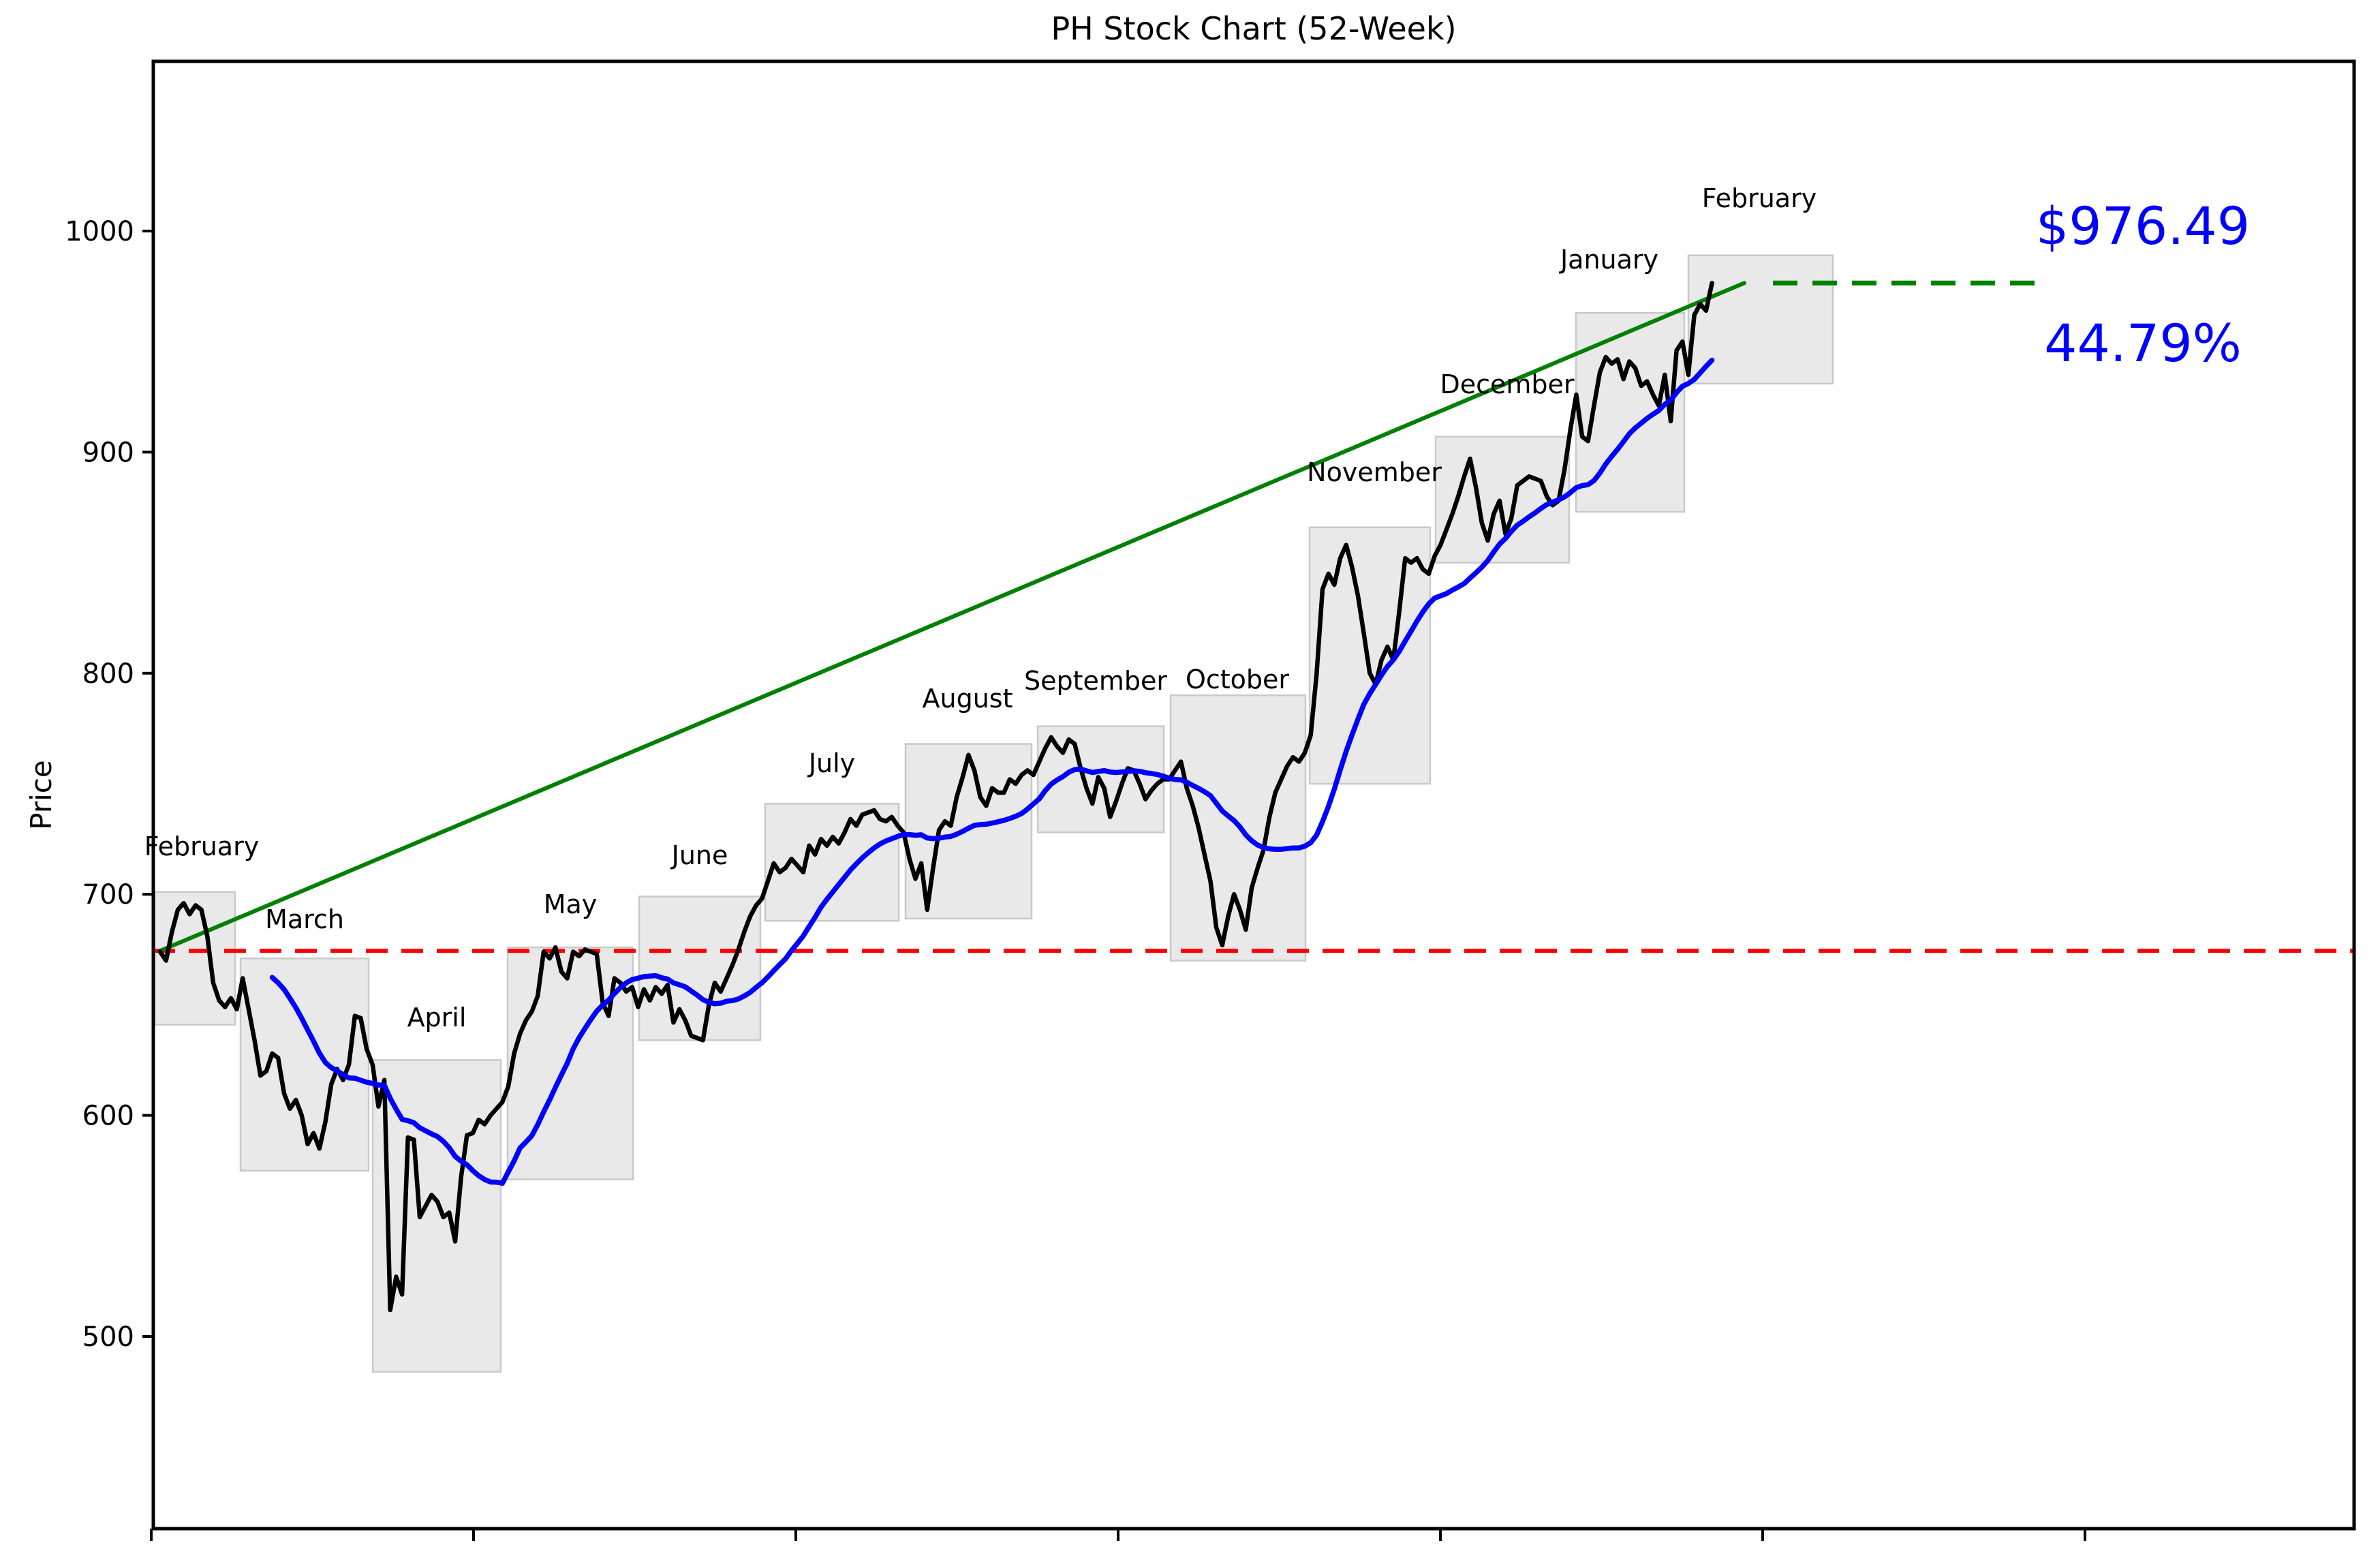 The image size is (2380, 1560). Describe the element at coordinates (1759, 198) in the screenshot. I see `month-label-february-12: February` at that location.